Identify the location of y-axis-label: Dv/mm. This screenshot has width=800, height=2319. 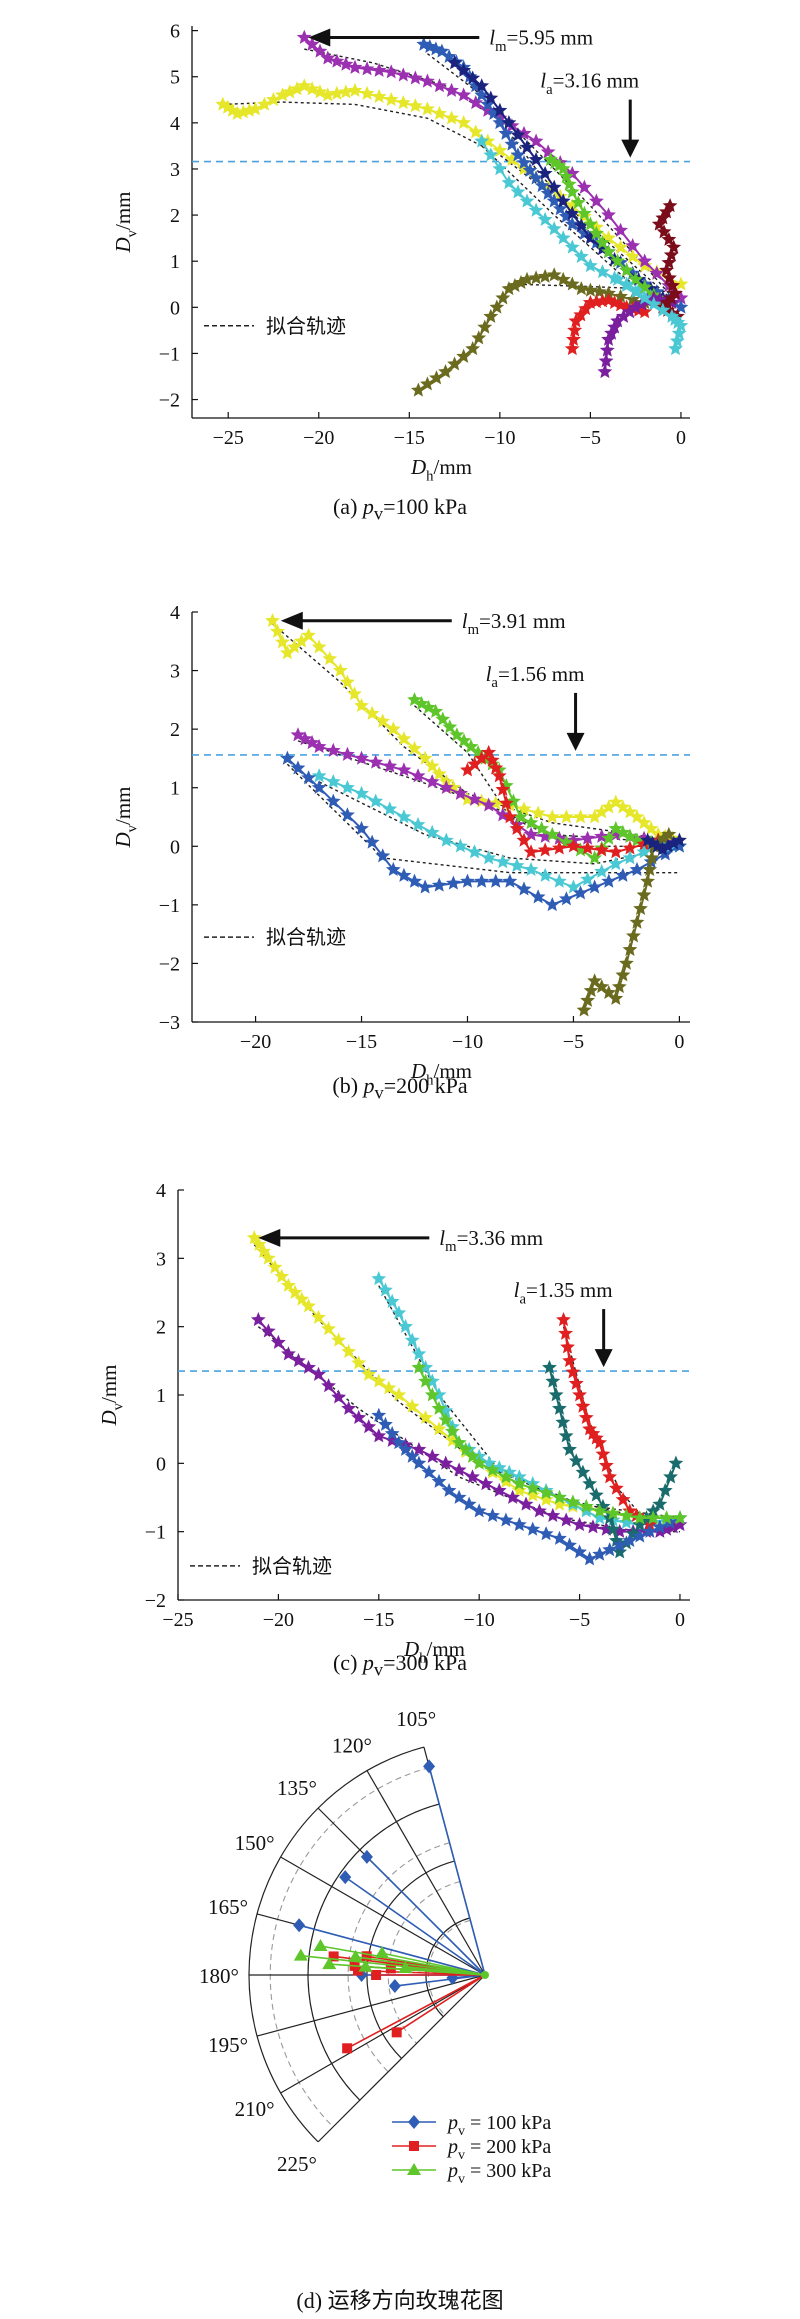
(111, 1395).